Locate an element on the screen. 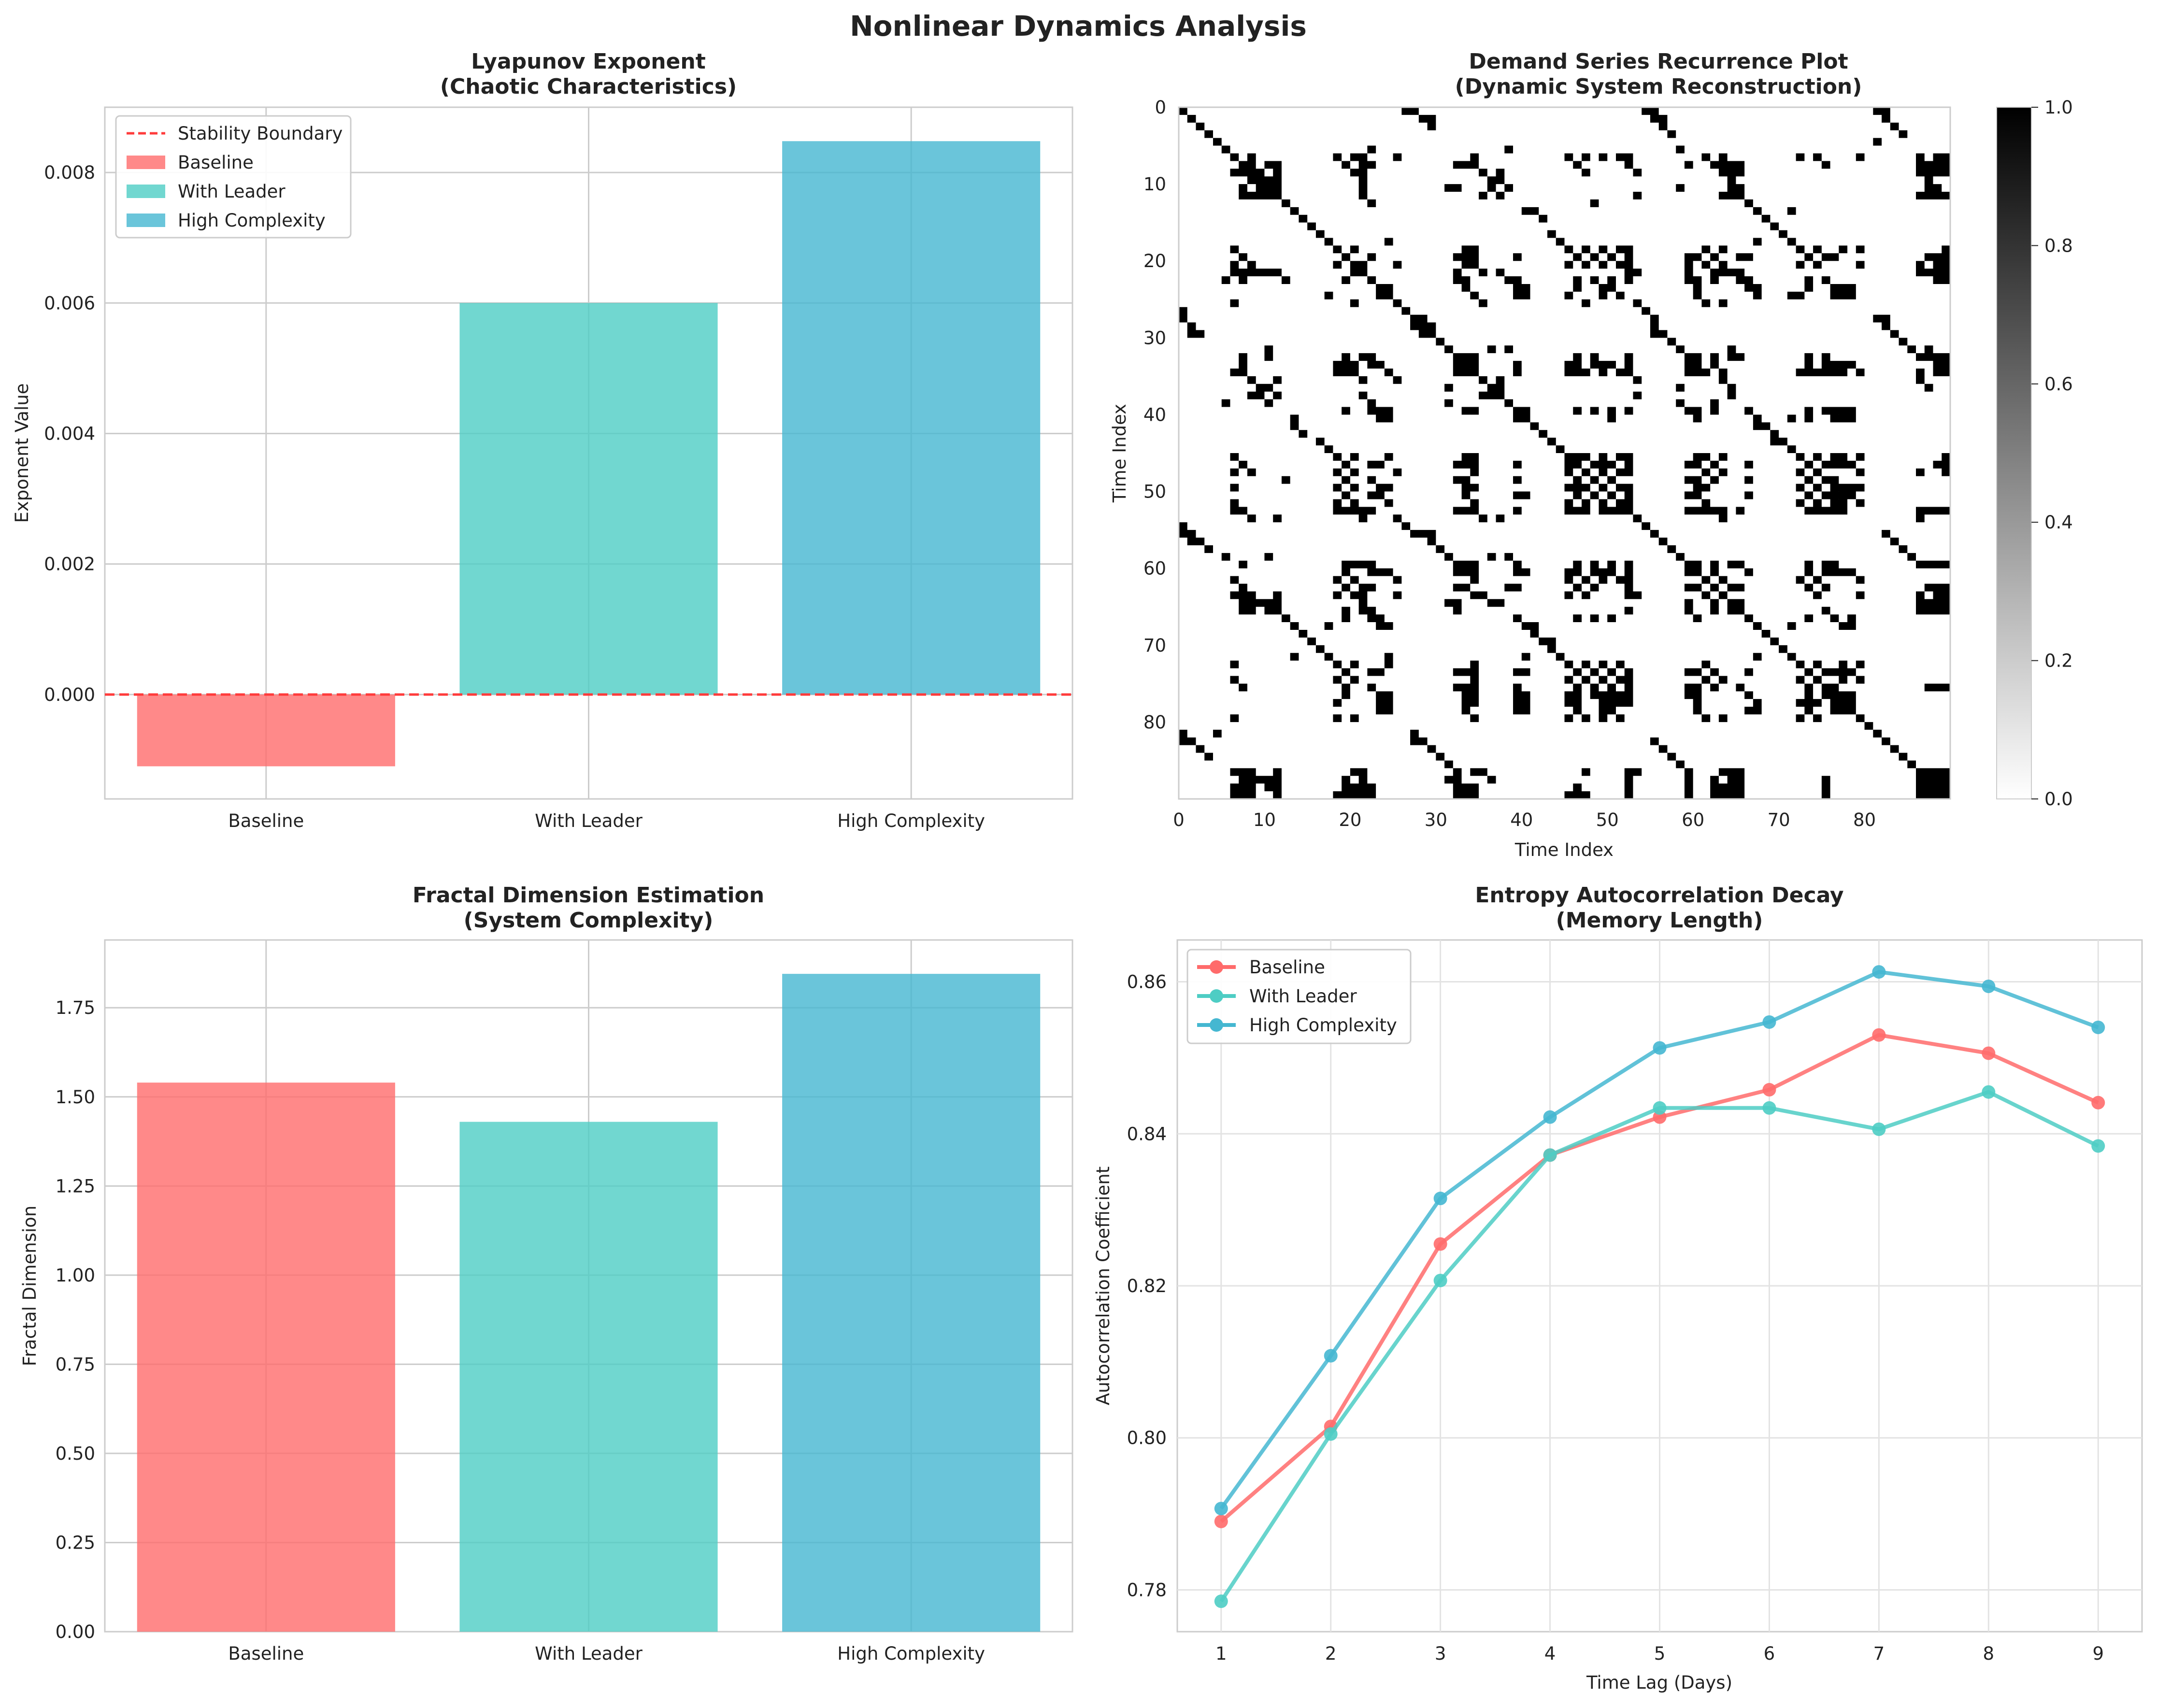 The image size is (2157, 1708). y-tick-label: 20 is located at coordinates (1154, 261).